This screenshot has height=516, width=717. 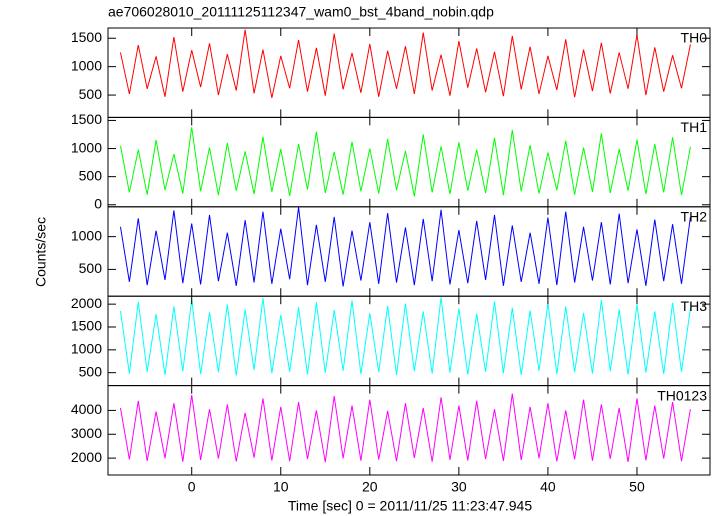 I want to click on y-tick-label: 4000, so click(x=86, y=409).